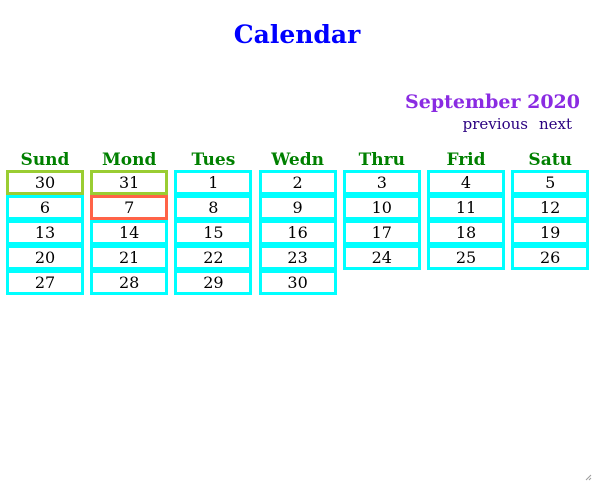 The width and height of the screenshot is (594, 483). Describe the element at coordinates (297, 282) in the screenshot. I see `day-cell: 30` at that location.